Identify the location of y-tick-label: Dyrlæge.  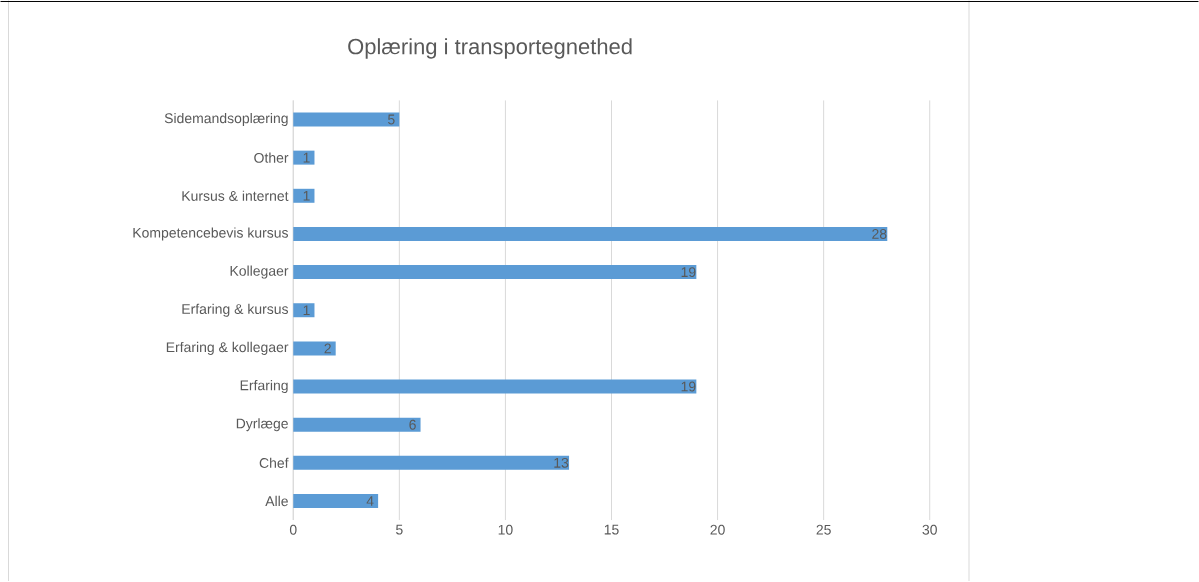
(262, 425).